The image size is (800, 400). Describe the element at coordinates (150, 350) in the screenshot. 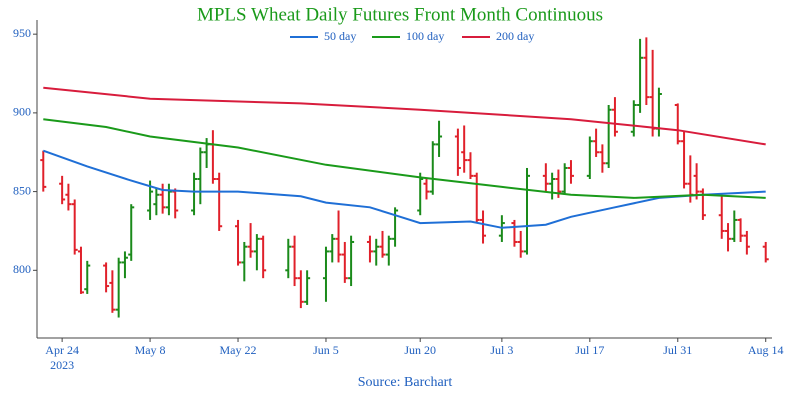

I see `x-tick-label: May 8` at that location.